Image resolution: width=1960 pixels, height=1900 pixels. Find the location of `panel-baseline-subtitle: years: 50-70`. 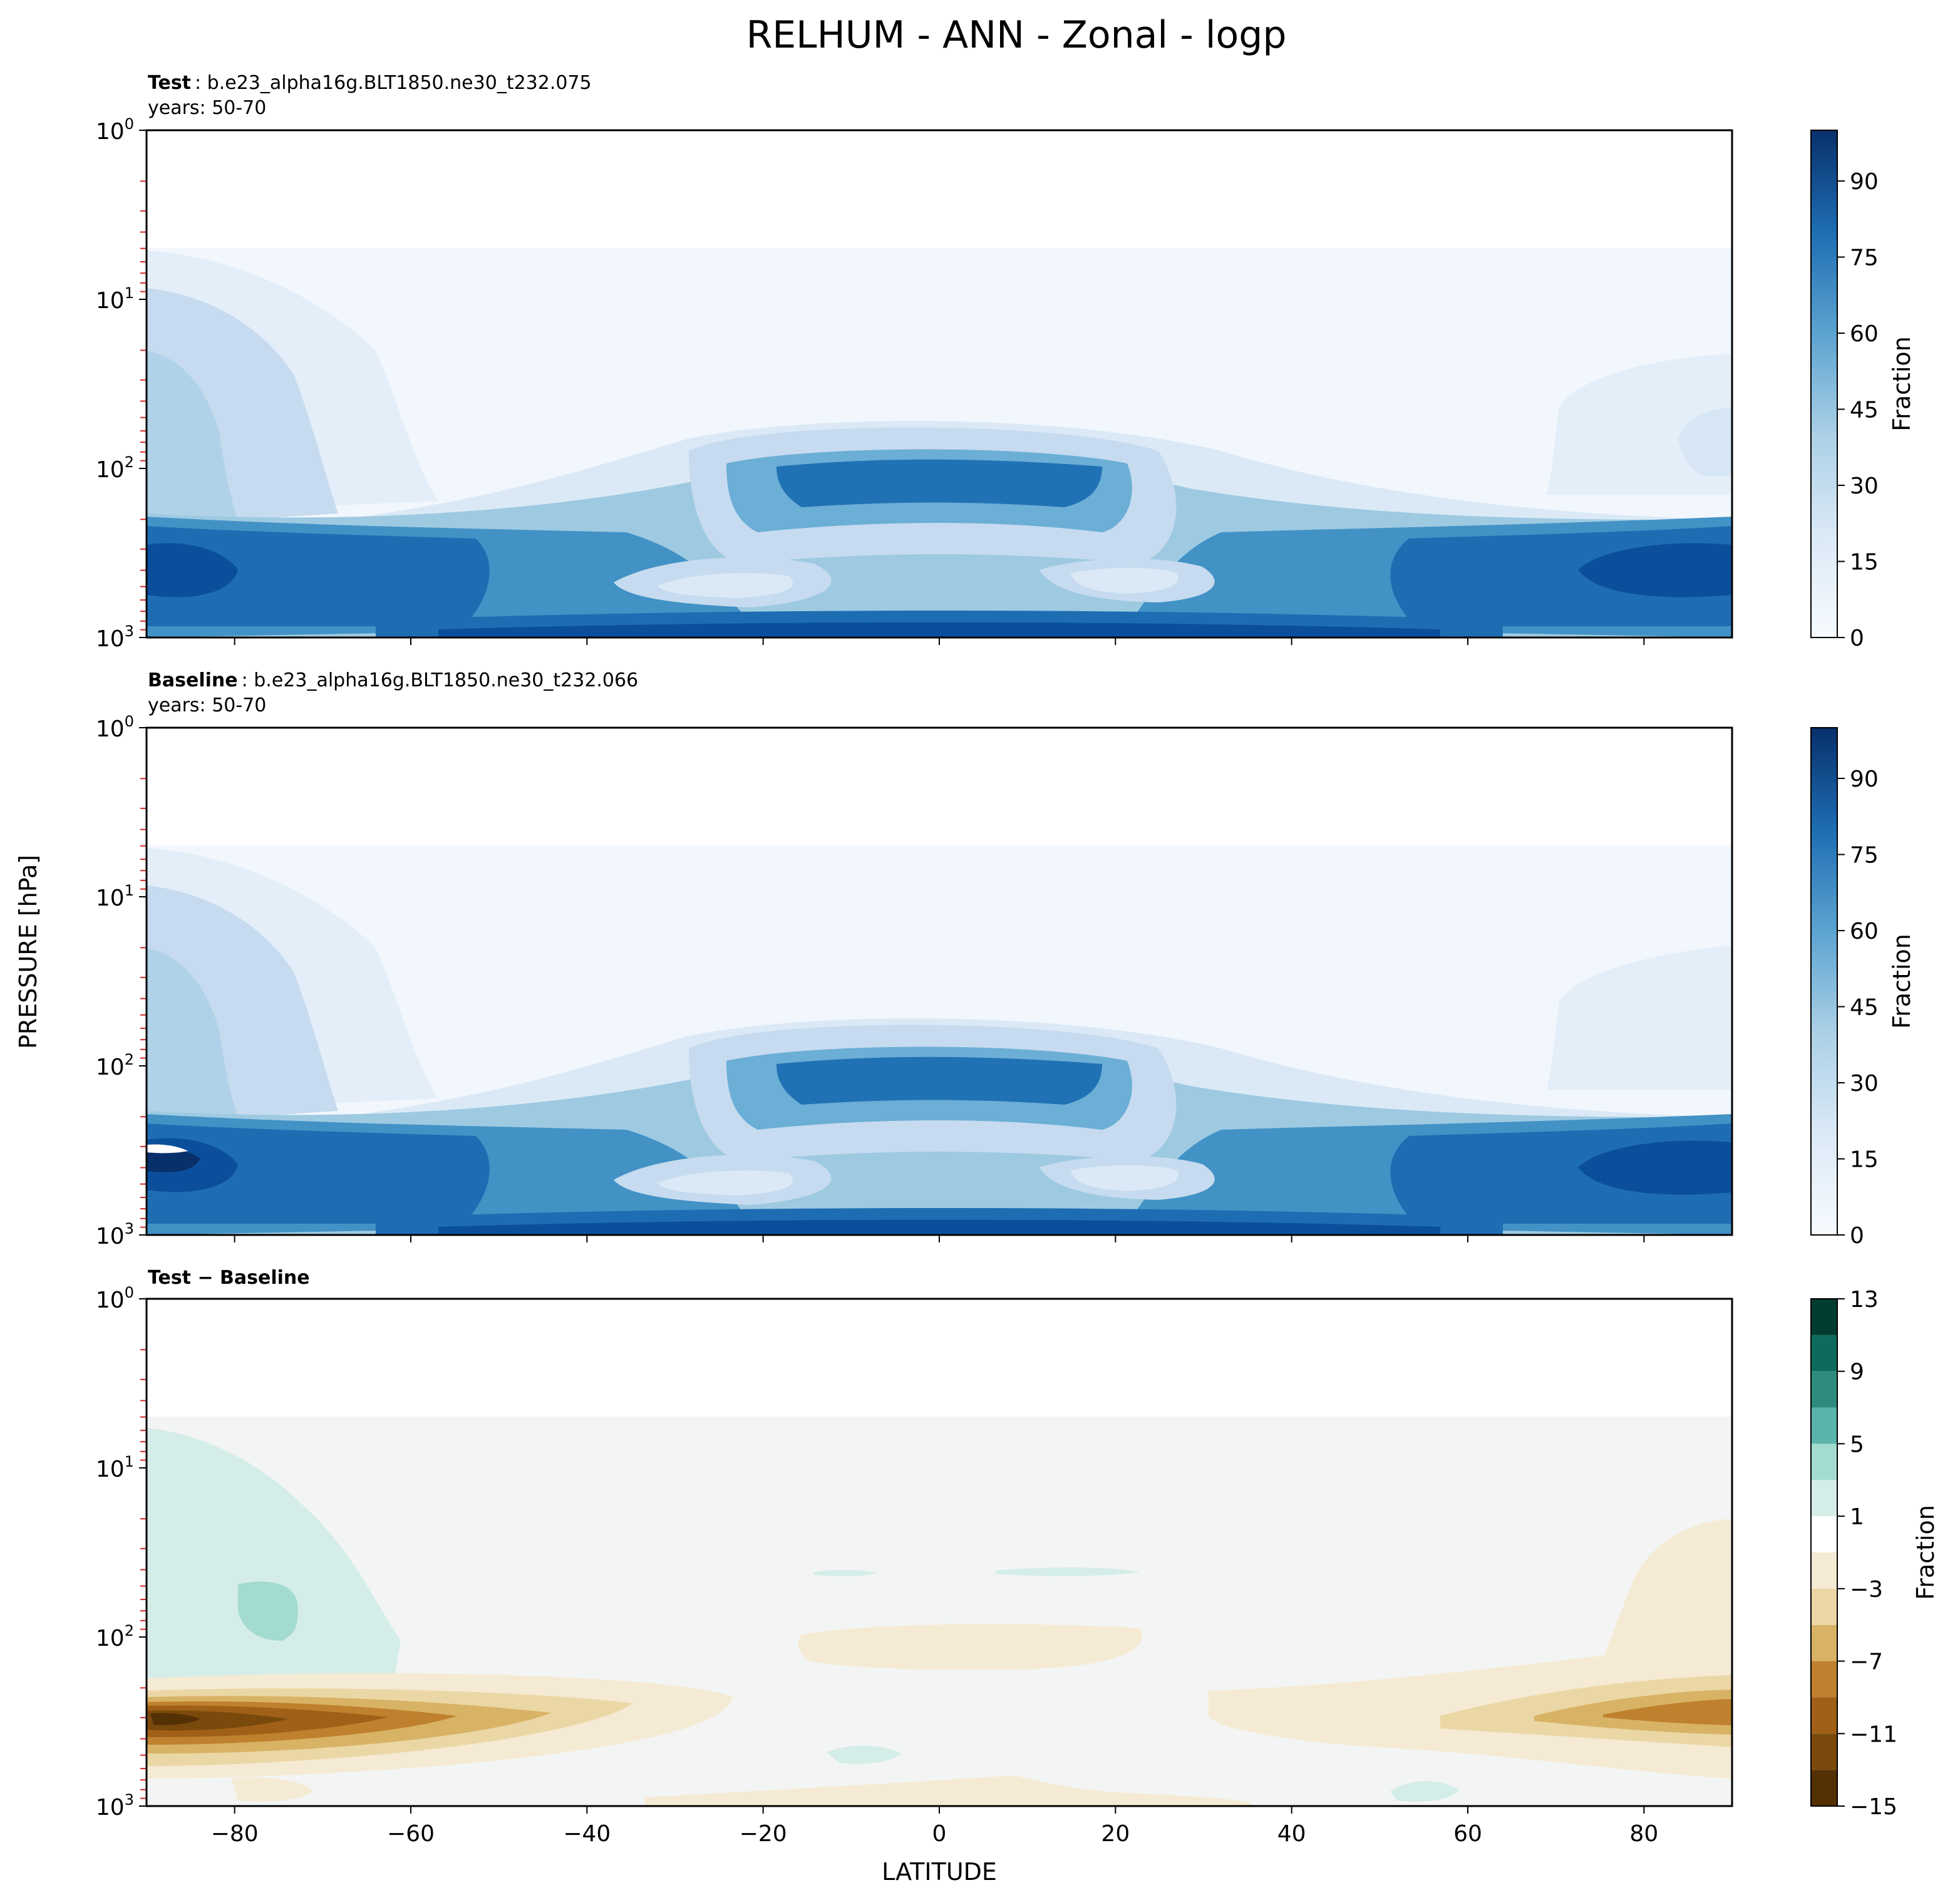

panel-baseline-subtitle: years: 50-70 is located at coordinates (207, 705).